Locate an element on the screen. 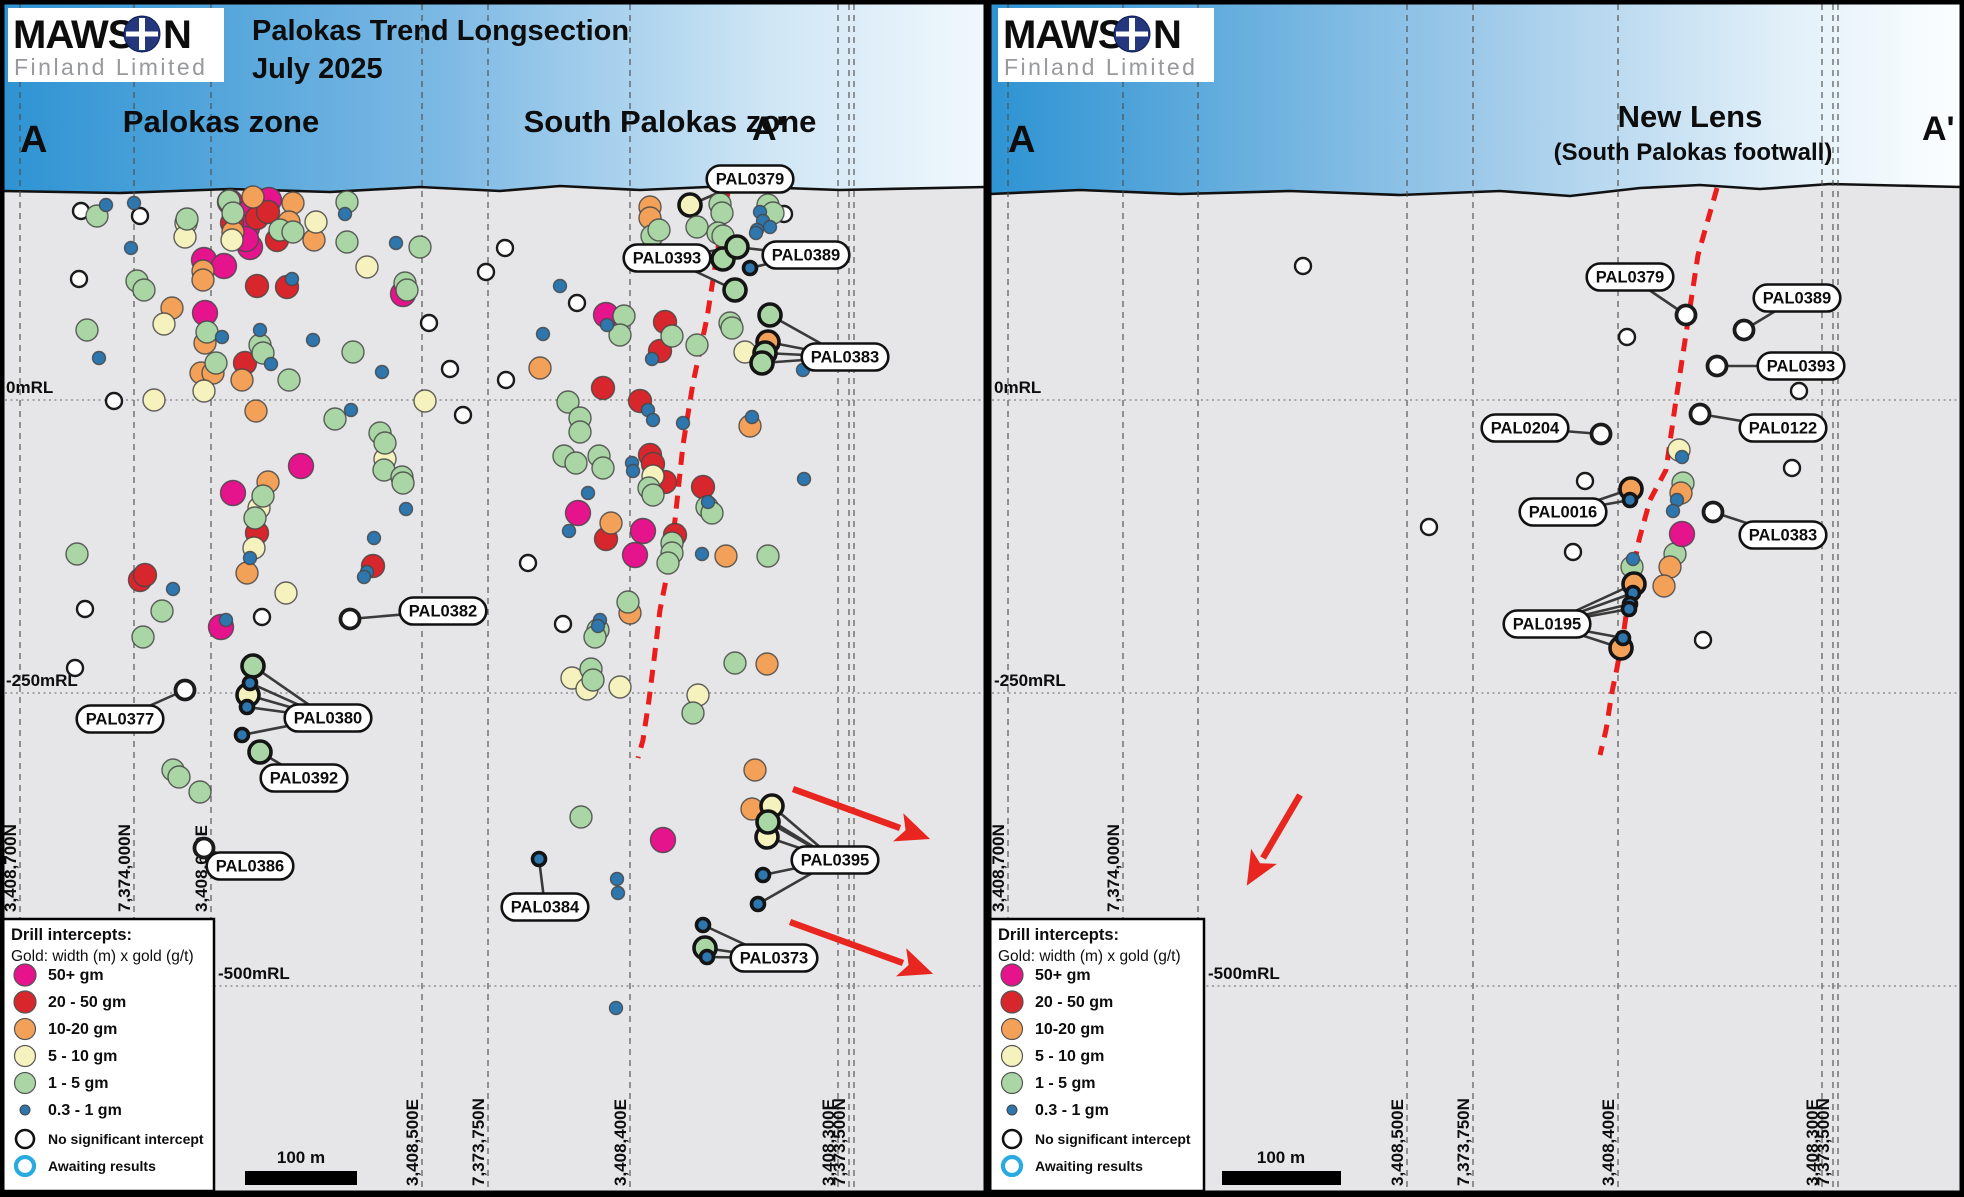 The width and height of the screenshot is (1964, 1197). axis-label: 3,408,400E is located at coordinates (1608, 1142).